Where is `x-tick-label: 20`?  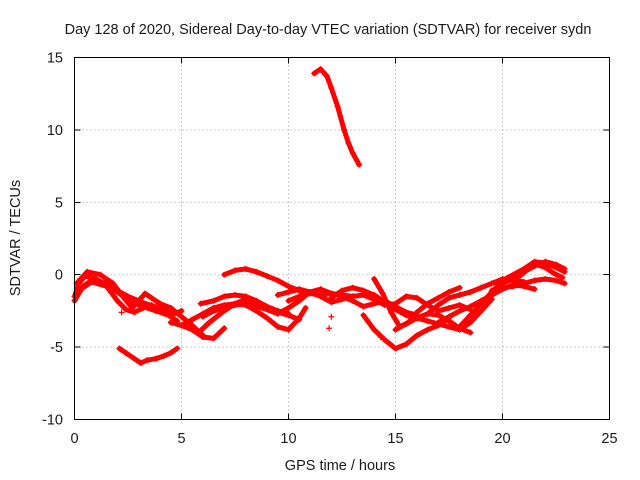
x-tick-label: 20 is located at coordinates (502, 439).